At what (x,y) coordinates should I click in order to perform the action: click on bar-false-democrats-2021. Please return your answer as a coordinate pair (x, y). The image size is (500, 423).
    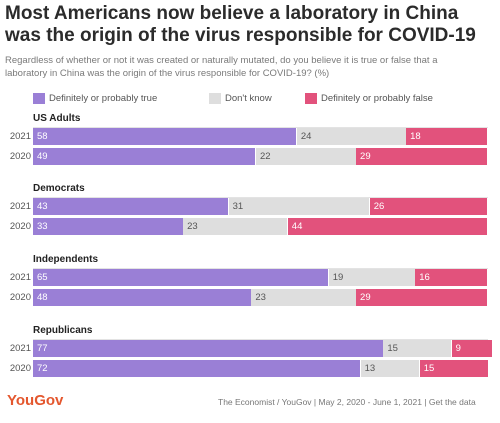
    Looking at the image, I should click on (428, 206).